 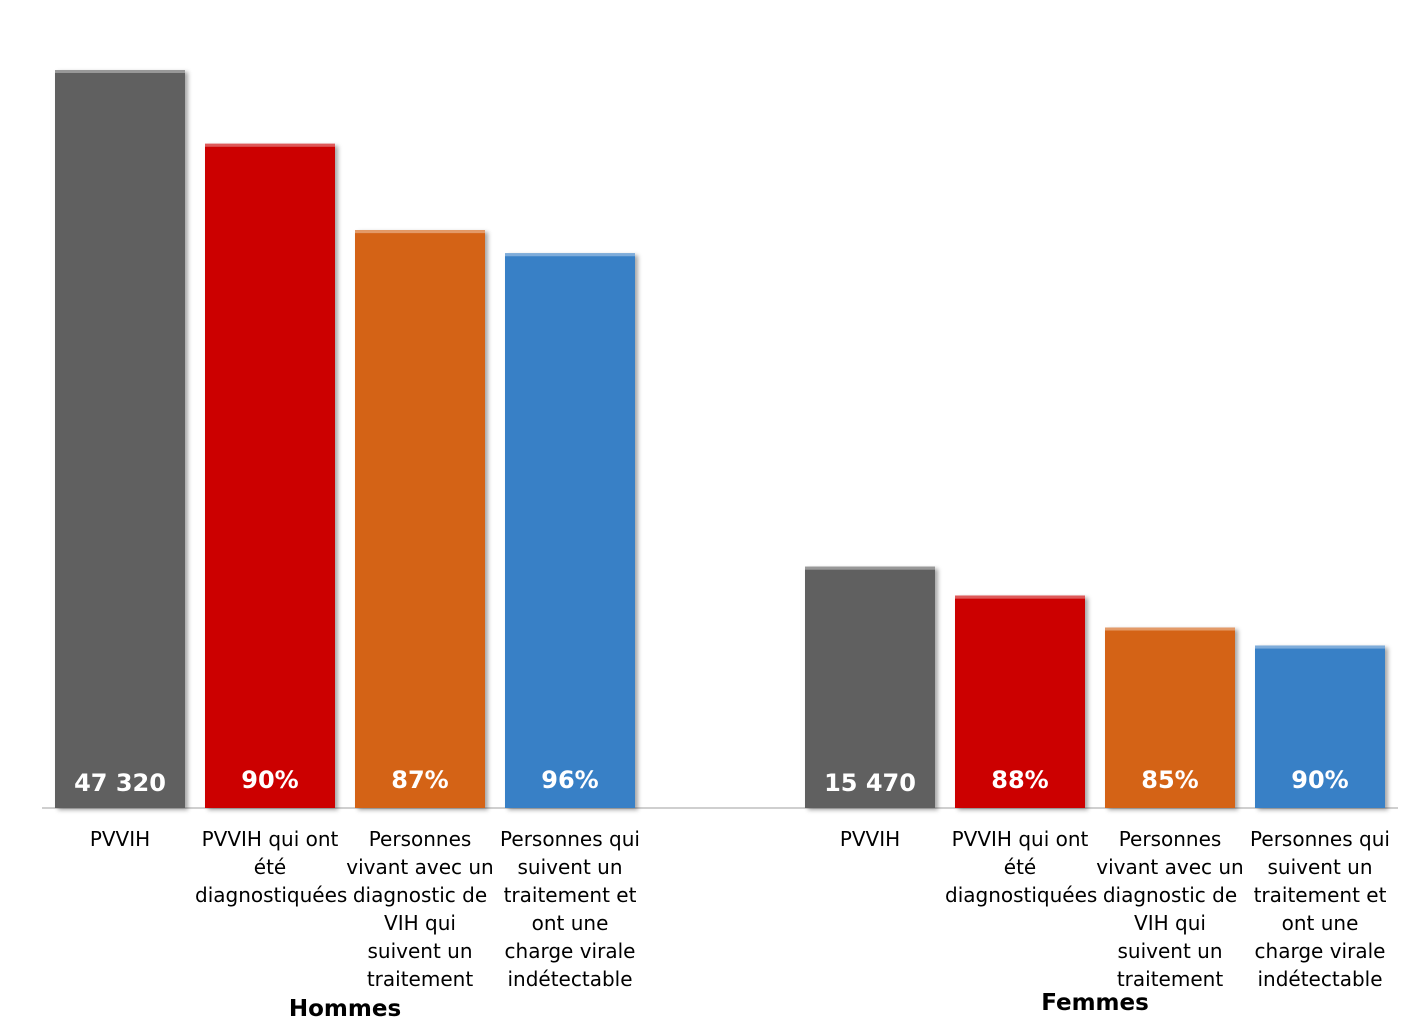 I want to click on bar-femmes-3-highlight, so click(x=1170, y=629).